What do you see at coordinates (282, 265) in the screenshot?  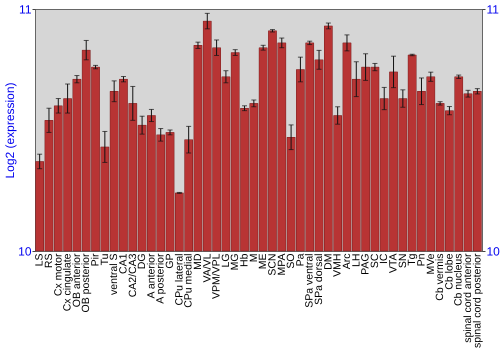 I see `x-tick-label: MPA` at bounding box center [282, 265].